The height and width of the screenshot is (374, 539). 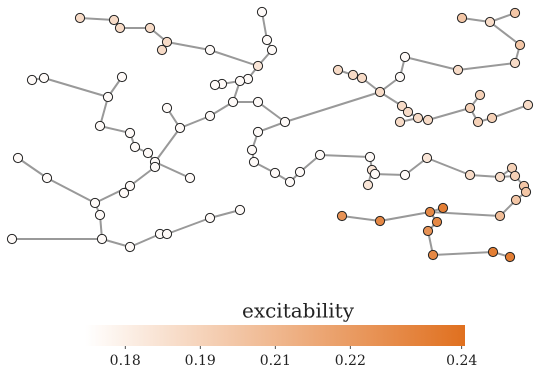 I want to click on colorbar-tick-label: 0.18, so click(x=125, y=361).